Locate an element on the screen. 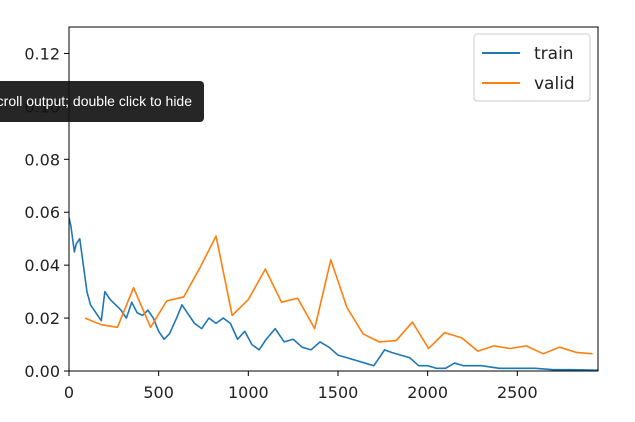 The width and height of the screenshot is (635, 422). x-tick-label: 2000 is located at coordinates (427, 392).